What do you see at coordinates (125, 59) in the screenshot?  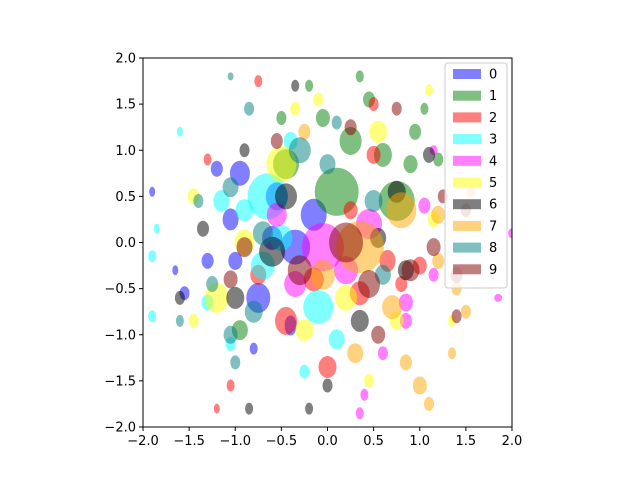 I see `y-tick-label: 2.0` at bounding box center [125, 59].